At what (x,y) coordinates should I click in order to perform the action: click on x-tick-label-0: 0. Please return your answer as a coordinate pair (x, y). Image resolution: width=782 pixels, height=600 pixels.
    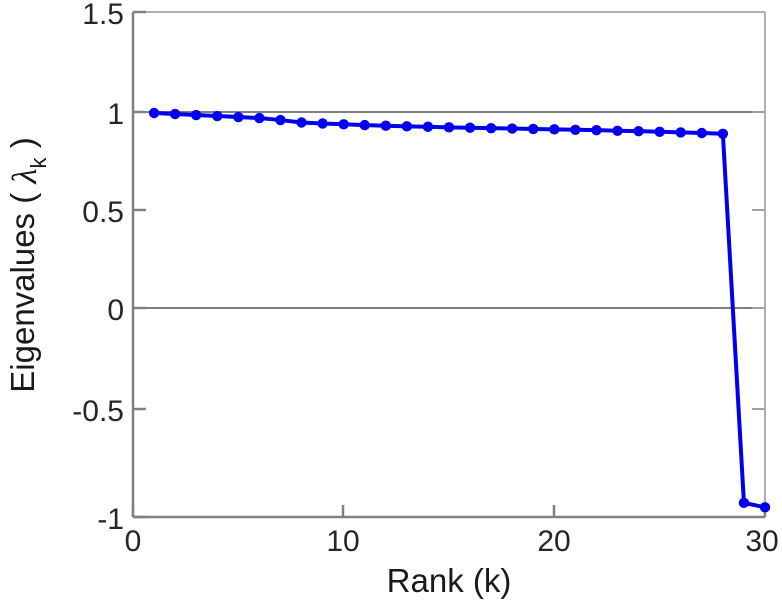
    Looking at the image, I should click on (133, 541).